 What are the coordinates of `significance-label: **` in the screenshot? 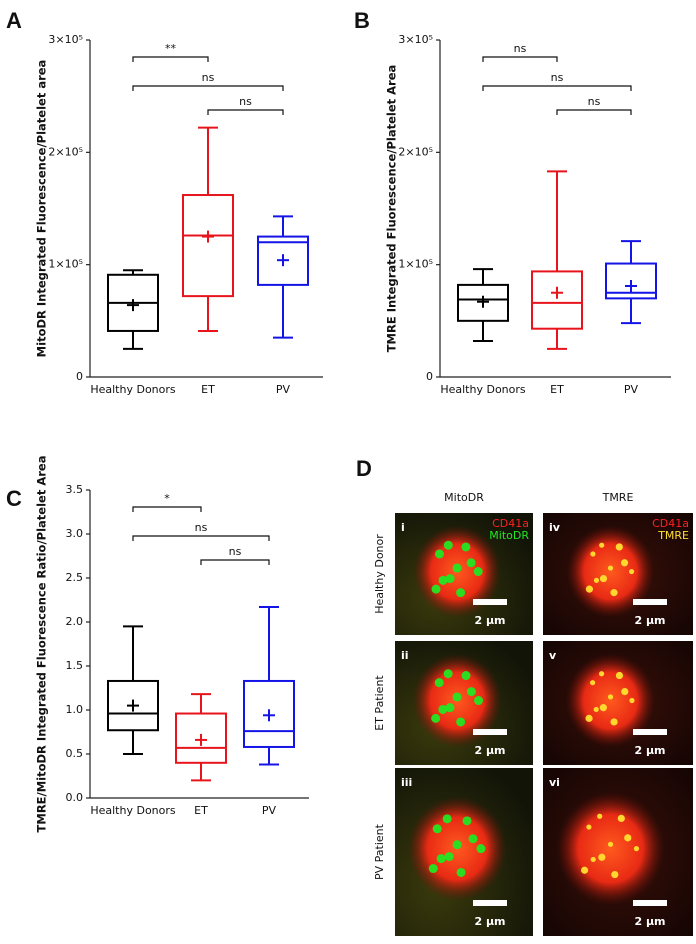 It's located at (171, 48).